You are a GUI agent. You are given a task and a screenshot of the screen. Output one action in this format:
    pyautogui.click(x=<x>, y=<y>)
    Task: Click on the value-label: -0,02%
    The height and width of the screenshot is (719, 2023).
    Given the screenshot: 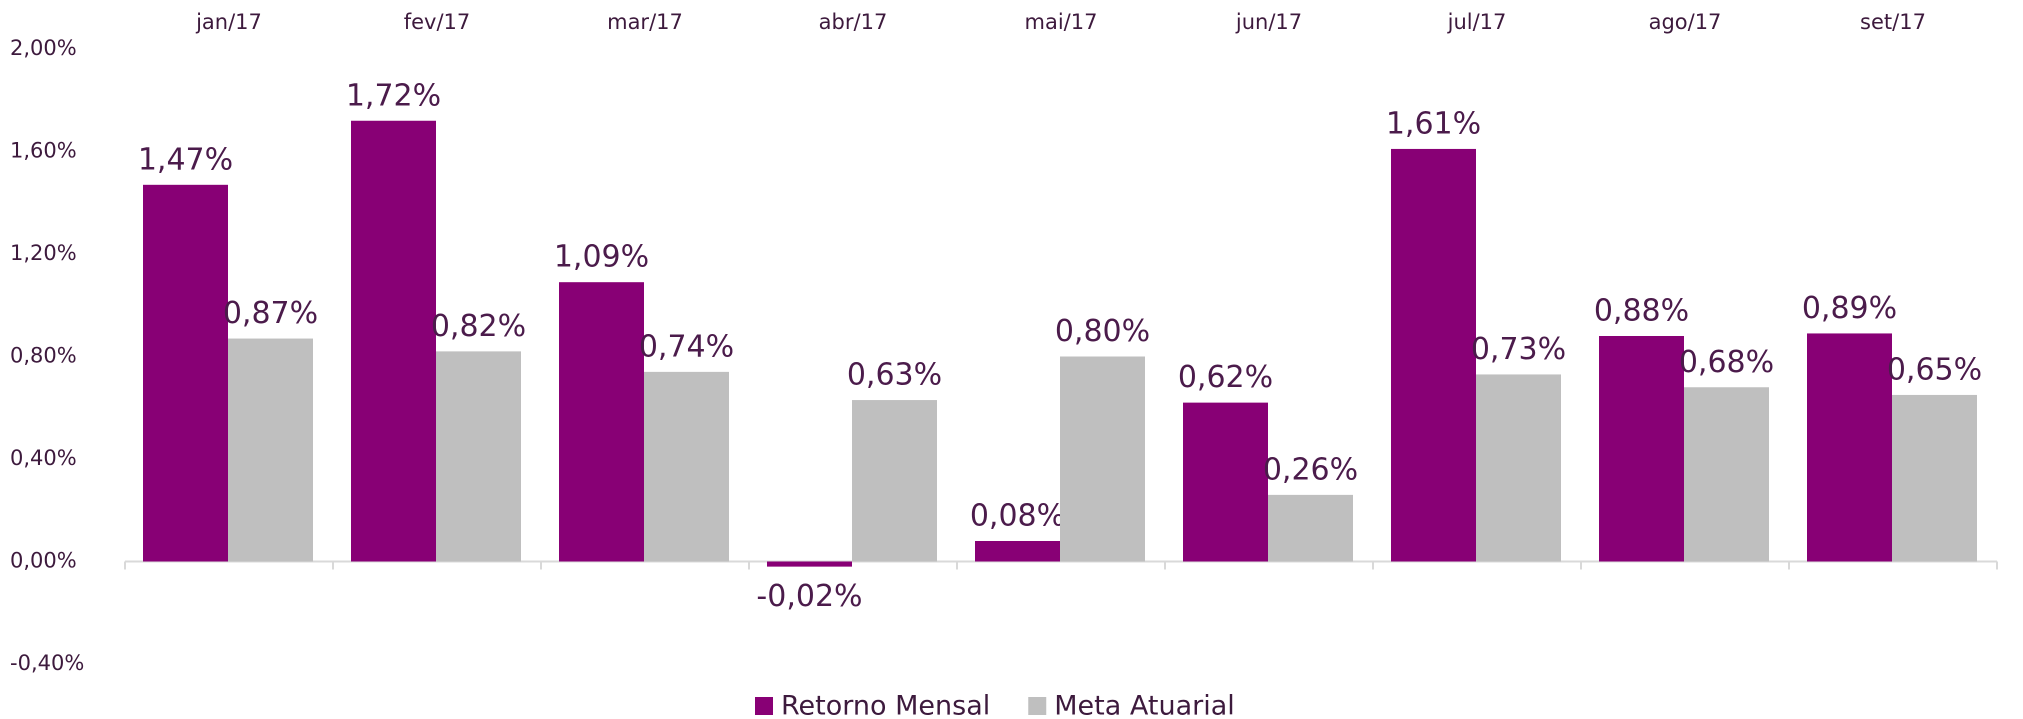 What is the action you would take?
    pyautogui.click(x=809, y=596)
    